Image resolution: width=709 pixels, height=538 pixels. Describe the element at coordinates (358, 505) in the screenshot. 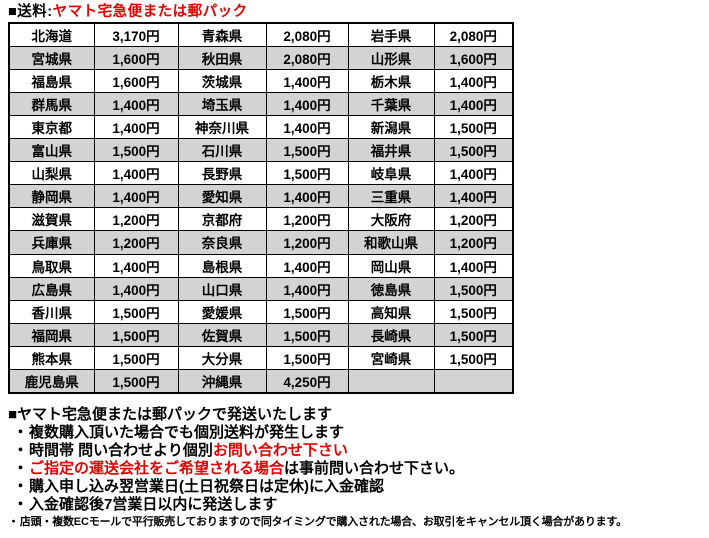

I see `note-line: ・入金確認後7営業日以内に発送します` at that location.